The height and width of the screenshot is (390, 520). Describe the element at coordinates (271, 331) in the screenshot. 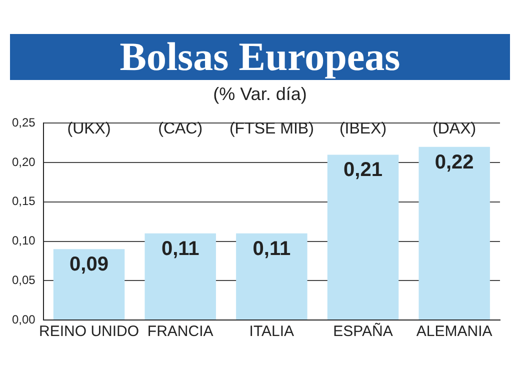

I see `x-tick-label: ITALIA` at that location.